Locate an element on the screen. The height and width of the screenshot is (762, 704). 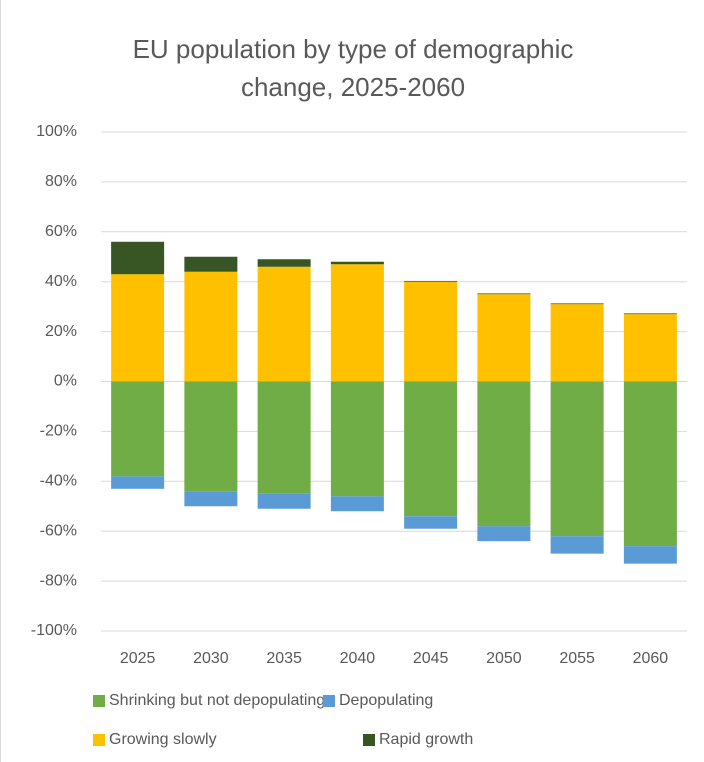
x-tick-label: 2060 is located at coordinates (651, 658).